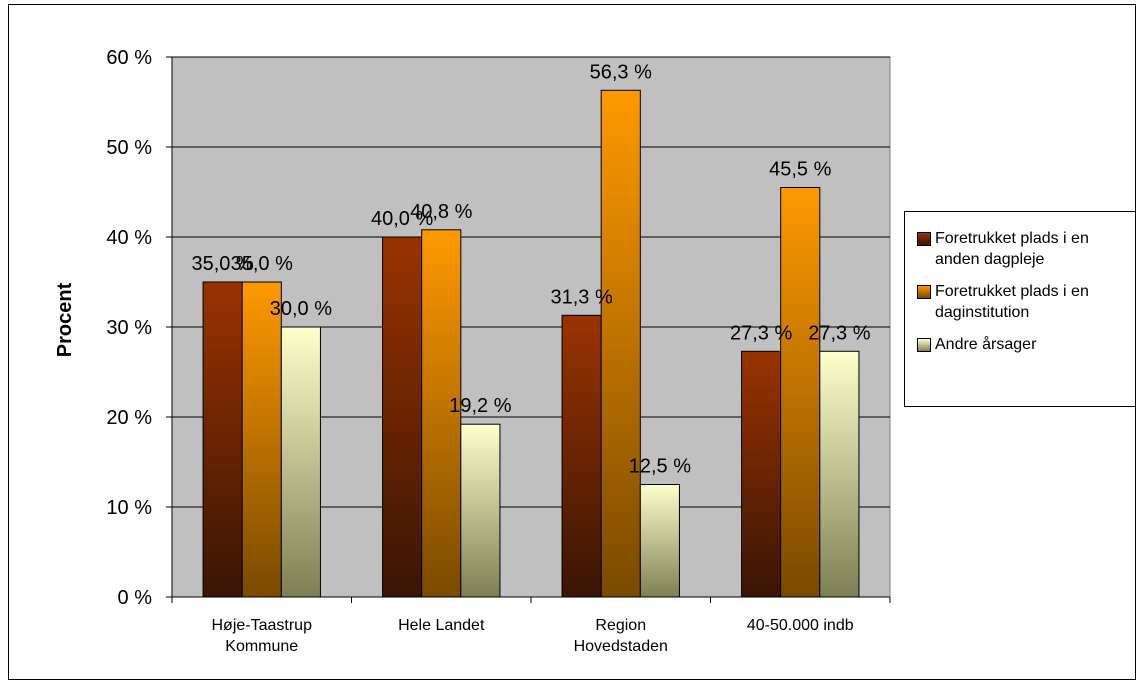 The height and width of the screenshot is (686, 1145). I want to click on legend-item: Foretrukket plads i en daginstitution, so click(1026, 302).